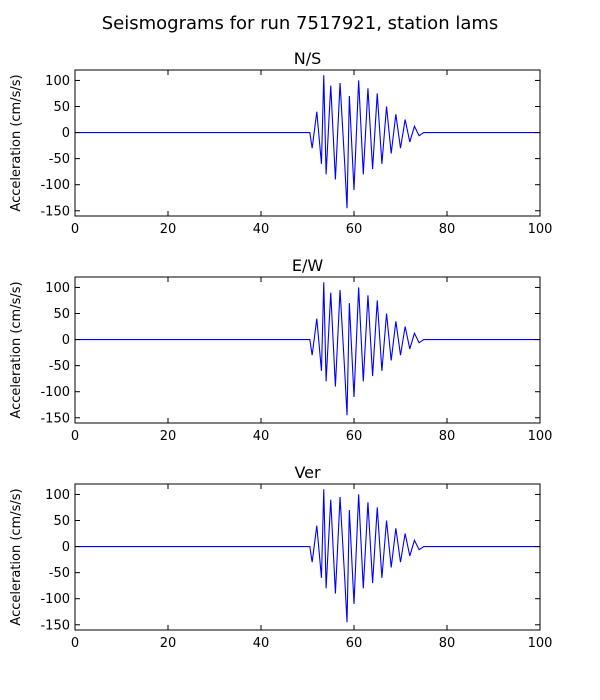  Describe the element at coordinates (308, 58) in the screenshot. I see `panel-title: N/S` at that location.